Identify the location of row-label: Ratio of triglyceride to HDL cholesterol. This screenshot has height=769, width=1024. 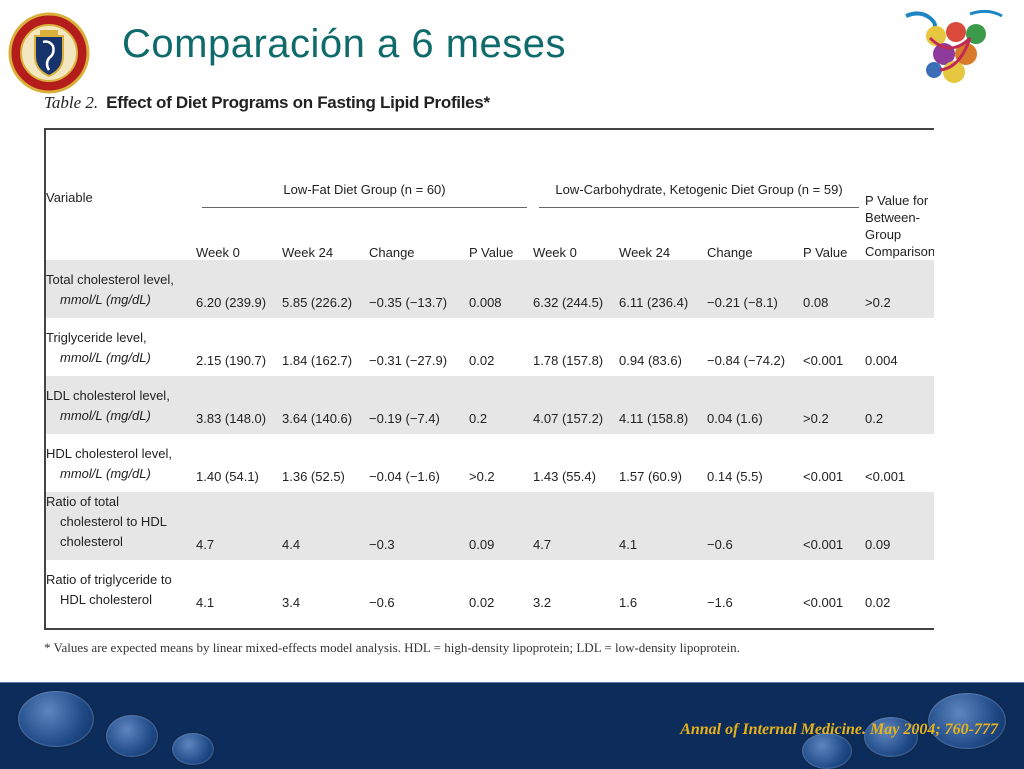
(109, 589).